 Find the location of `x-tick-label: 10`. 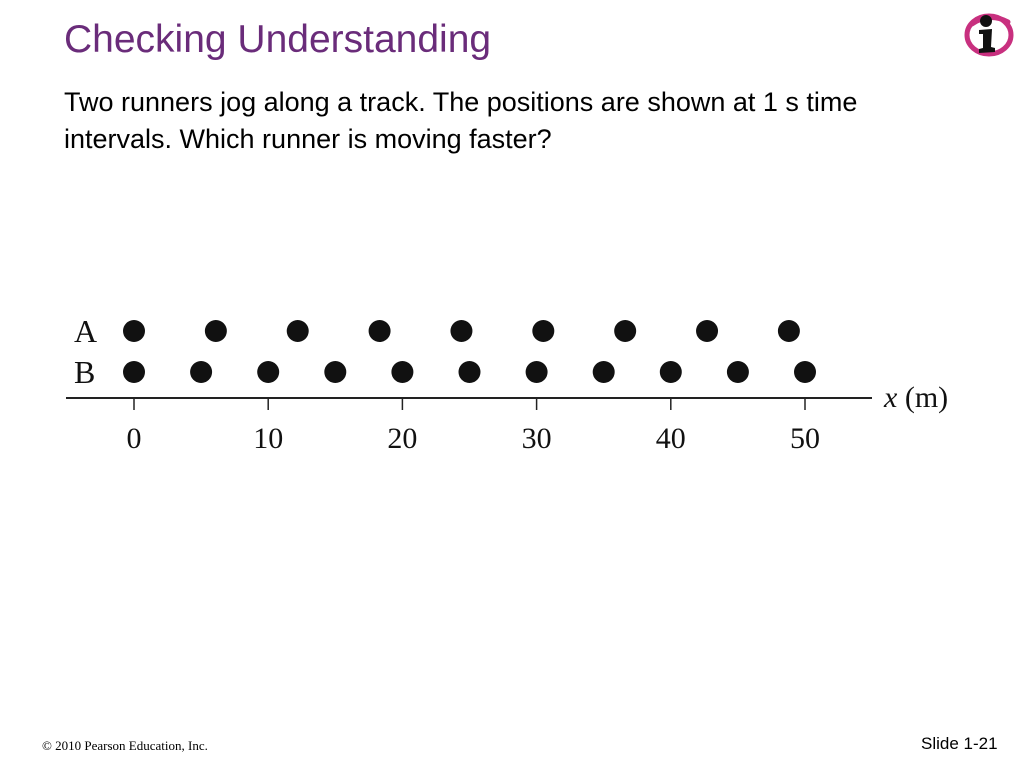

x-tick-label: 10 is located at coordinates (268, 438).